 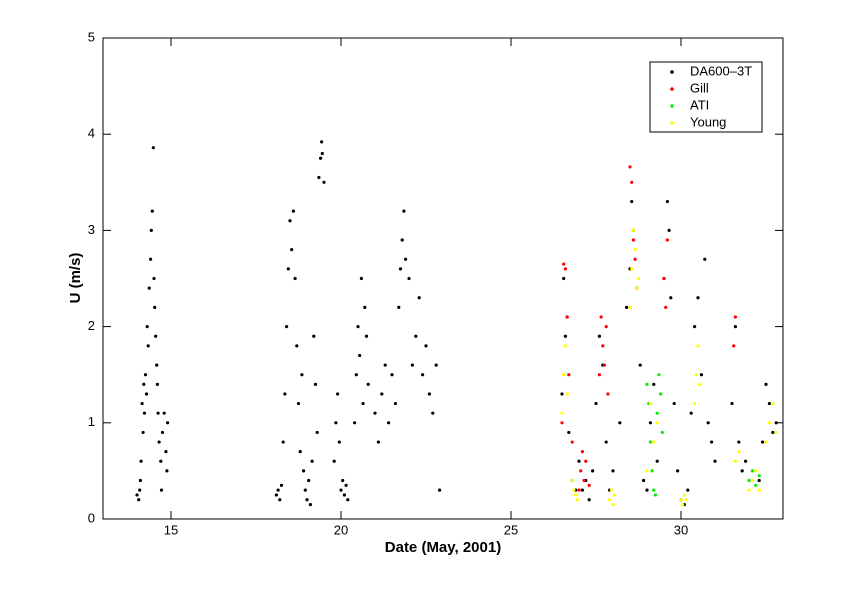 What do you see at coordinates (699, 104) in the screenshot?
I see `legend-label: ATI` at bounding box center [699, 104].